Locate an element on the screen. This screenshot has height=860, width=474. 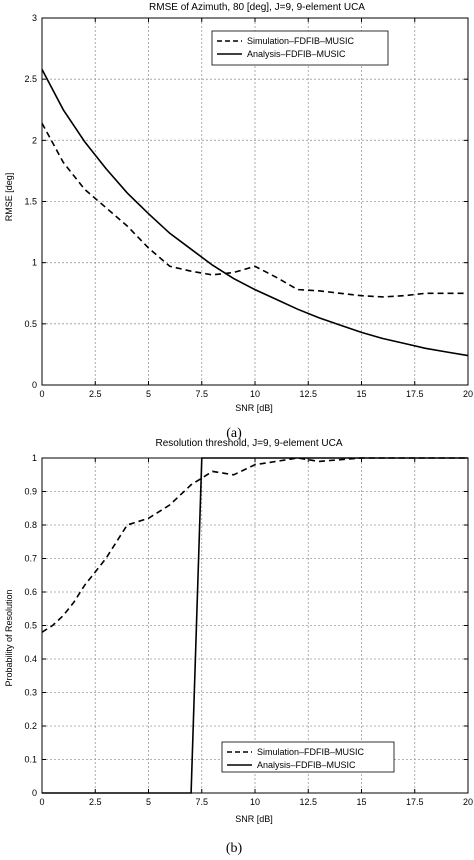
y-tick-label: 0.4 is located at coordinates (30, 659).